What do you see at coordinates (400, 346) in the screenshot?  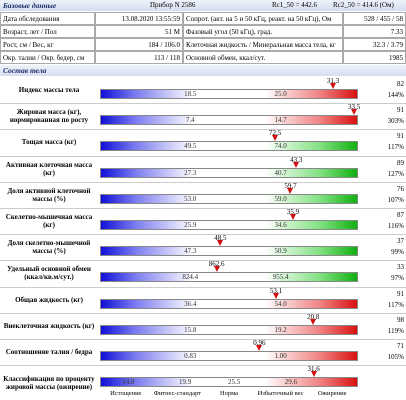 I see `score: 71` at bounding box center [400, 346].